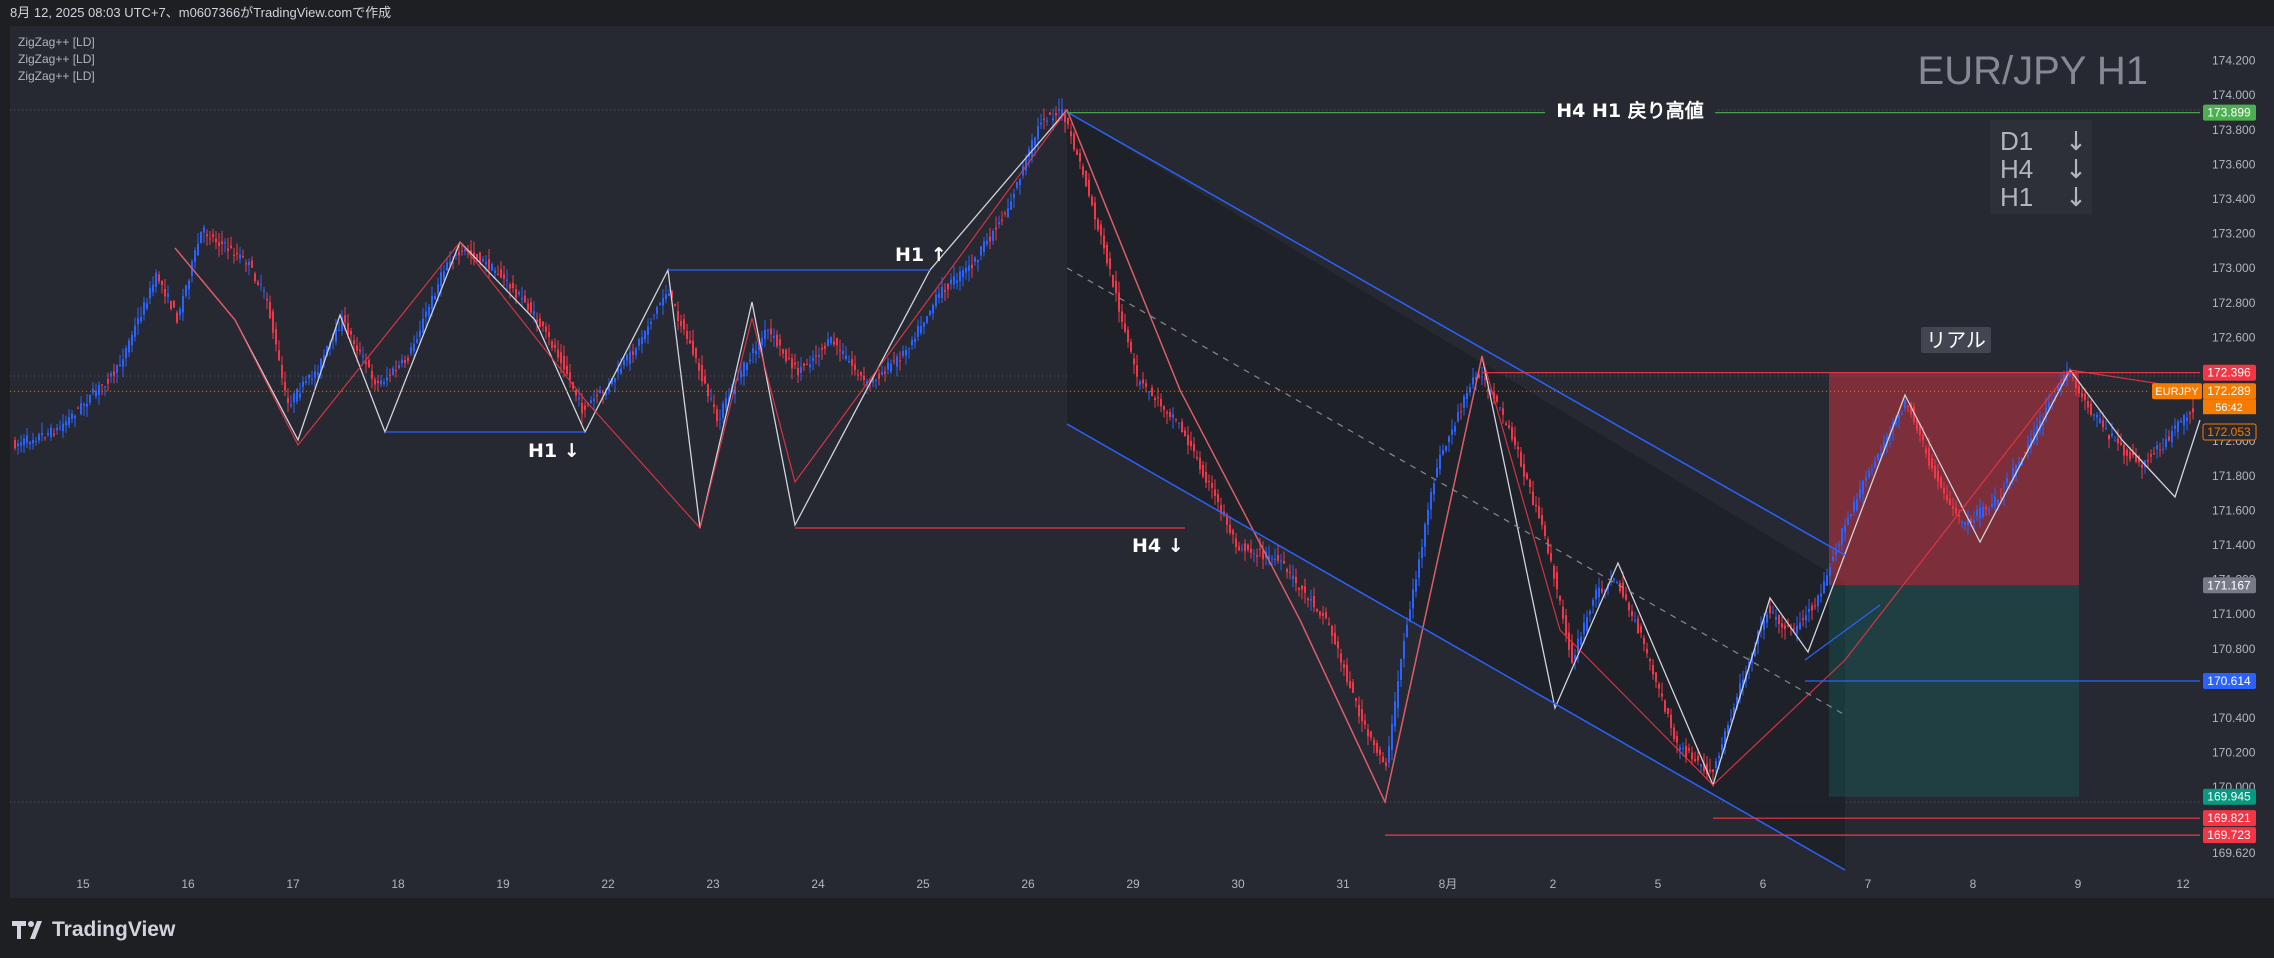 The width and height of the screenshot is (2274, 958). What do you see at coordinates (2234, 61) in the screenshot?
I see `price-tick-label: 174.200` at bounding box center [2234, 61].